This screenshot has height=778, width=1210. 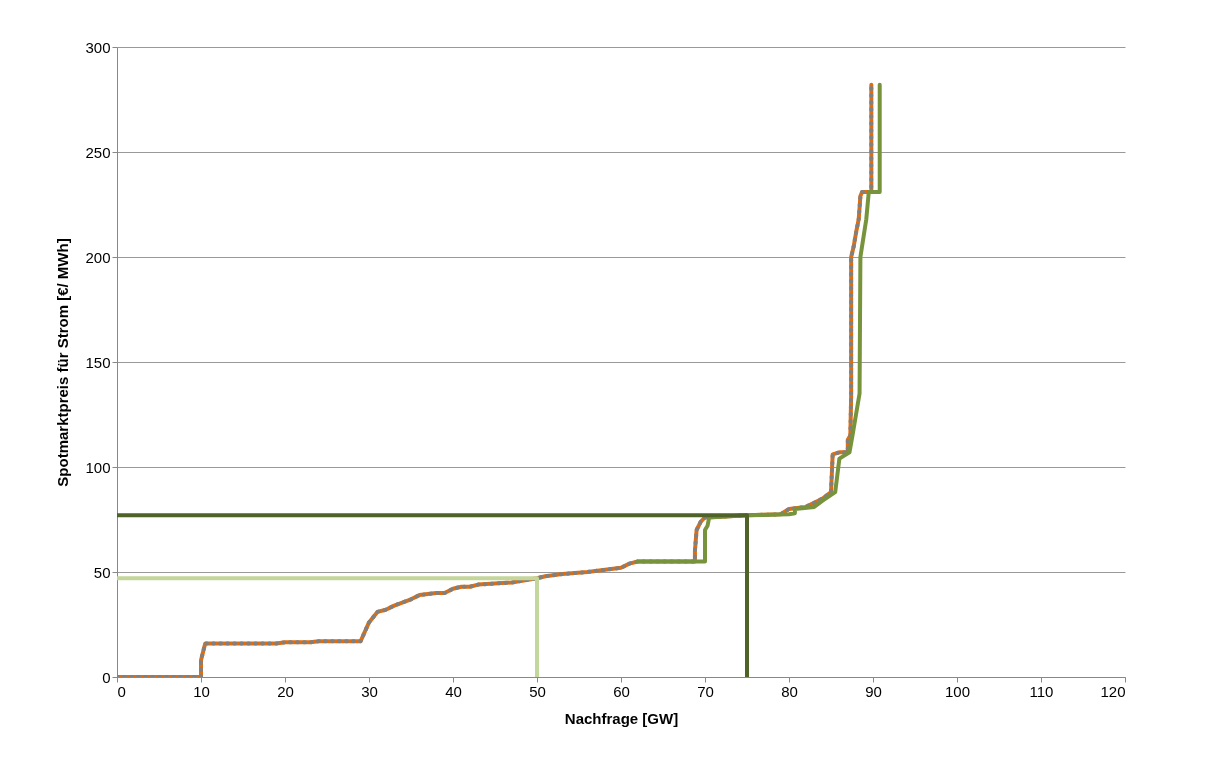 I want to click on y-tick-label: 50, so click(x=102, y=572).